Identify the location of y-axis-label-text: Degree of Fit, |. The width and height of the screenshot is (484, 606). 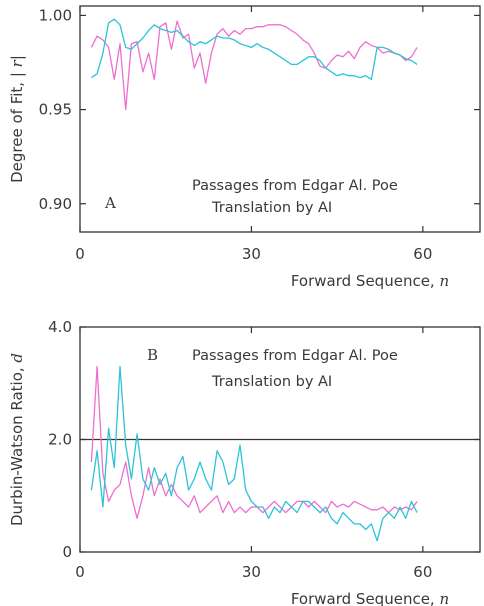
(17, 125).